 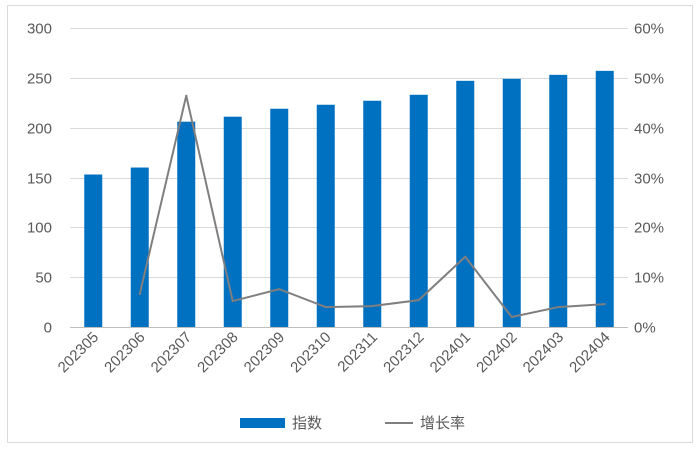 What do you see at coordinates (48, 328) in the screenshot?
I see `y-left-tick-label: 0` at bounding box center [48, 328].